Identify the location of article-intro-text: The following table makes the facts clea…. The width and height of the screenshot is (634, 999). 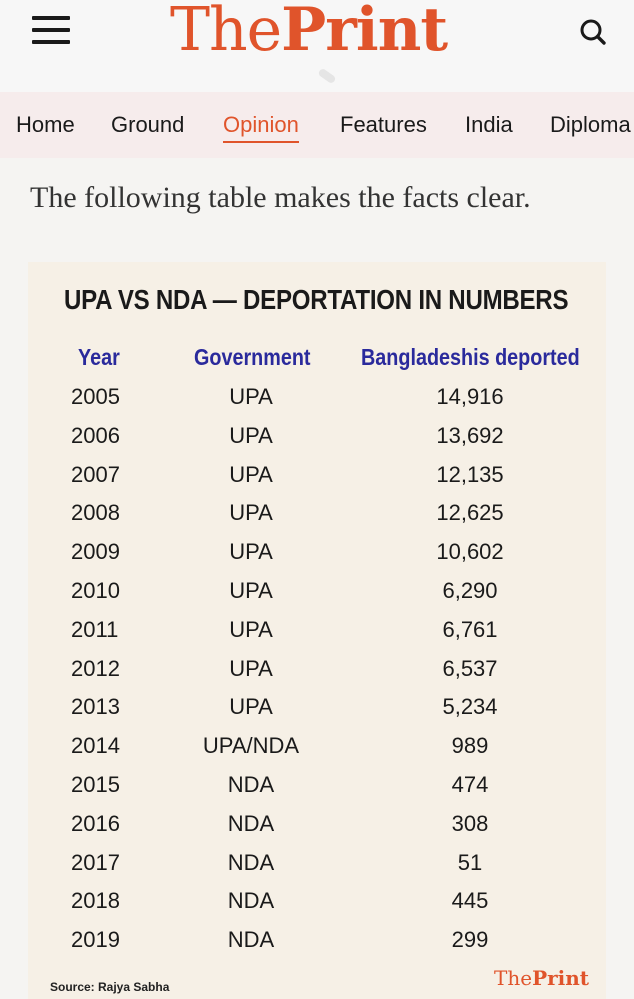
(280, 197).